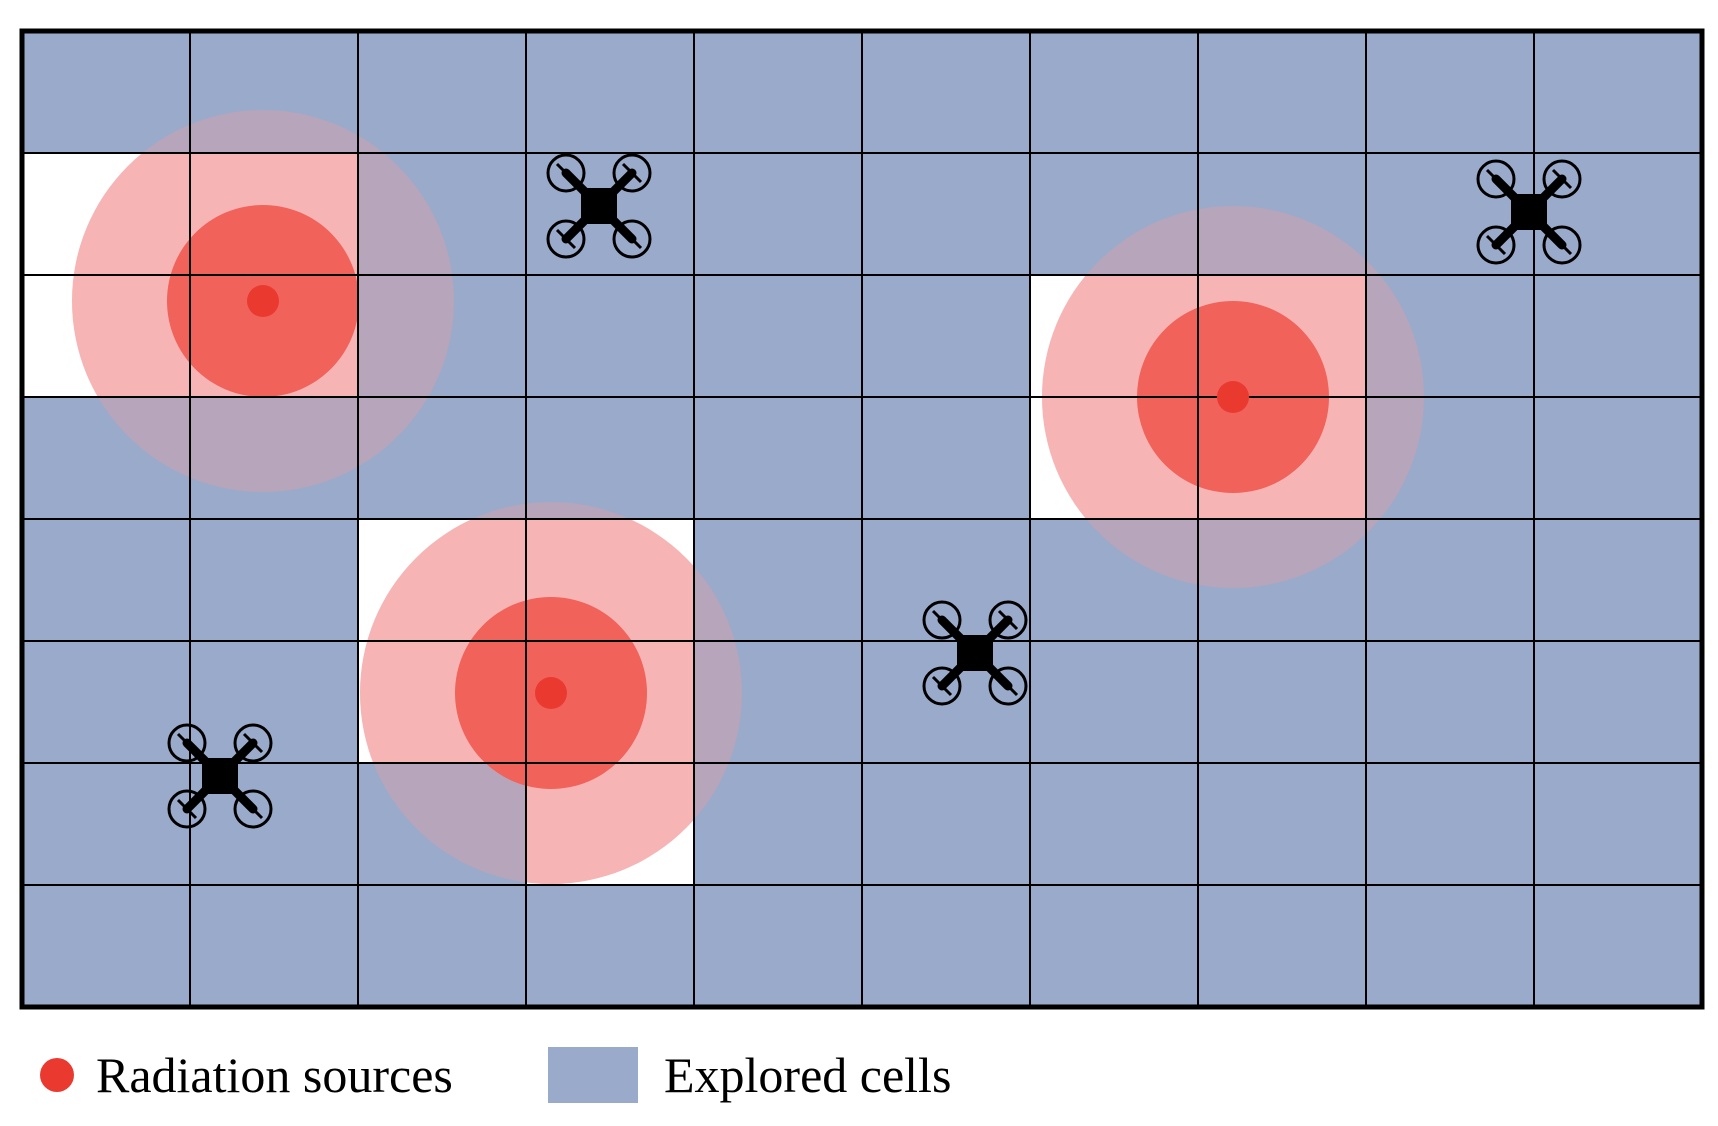 This screenshot has width=1718, height=1126. I want to click on legend-explored-swatch, so click(593, 1075).